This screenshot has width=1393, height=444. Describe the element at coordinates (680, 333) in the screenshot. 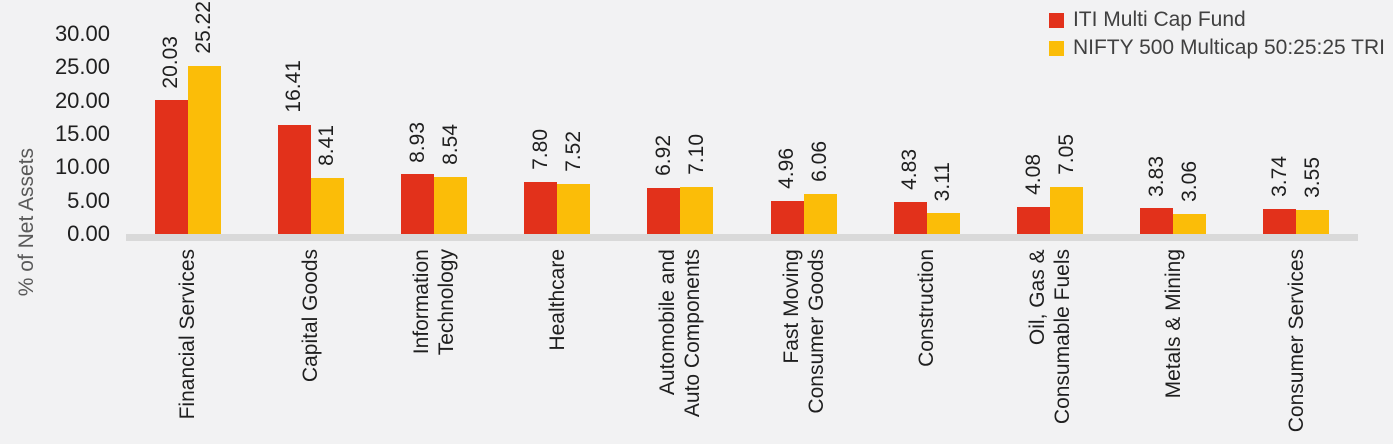

I see `category-label: Automobile and Auto Components` at that location.